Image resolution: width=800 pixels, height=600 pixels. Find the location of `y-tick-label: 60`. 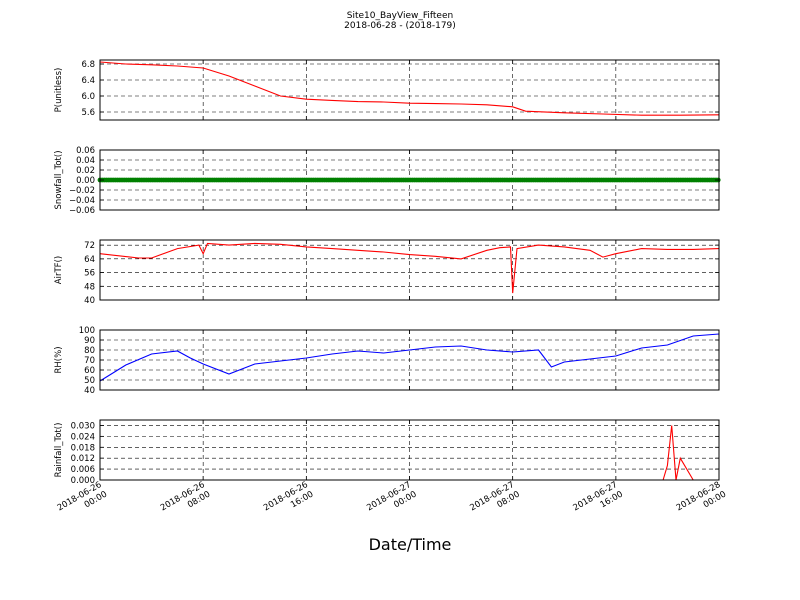

y-tick-label: 60 is located at coordinates (89, 371).